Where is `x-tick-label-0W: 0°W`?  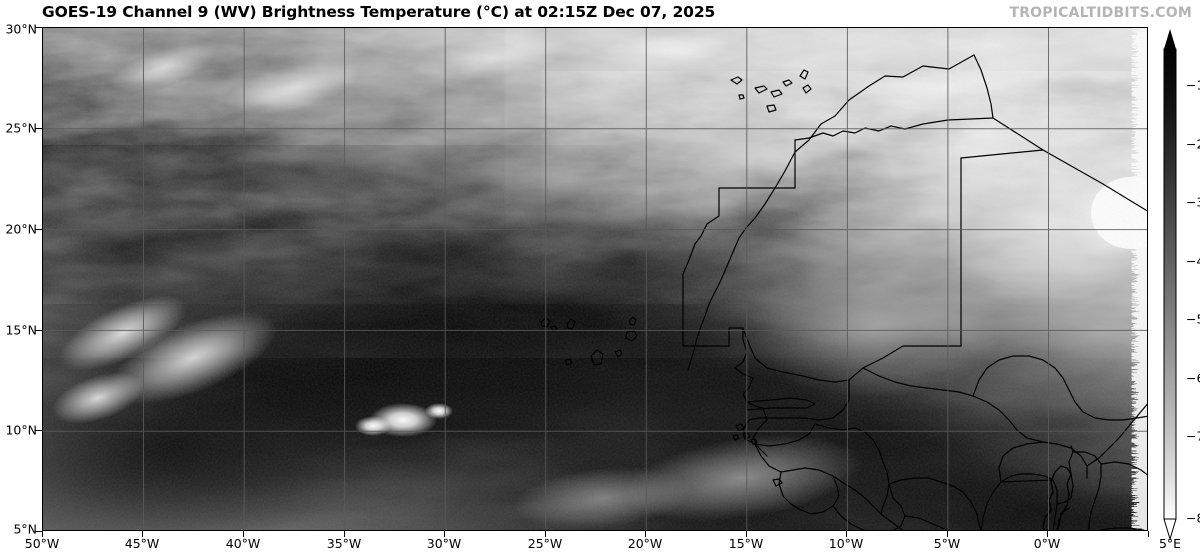 x-tick-label-0W: 0°W is located at coordinates (1047, 543).